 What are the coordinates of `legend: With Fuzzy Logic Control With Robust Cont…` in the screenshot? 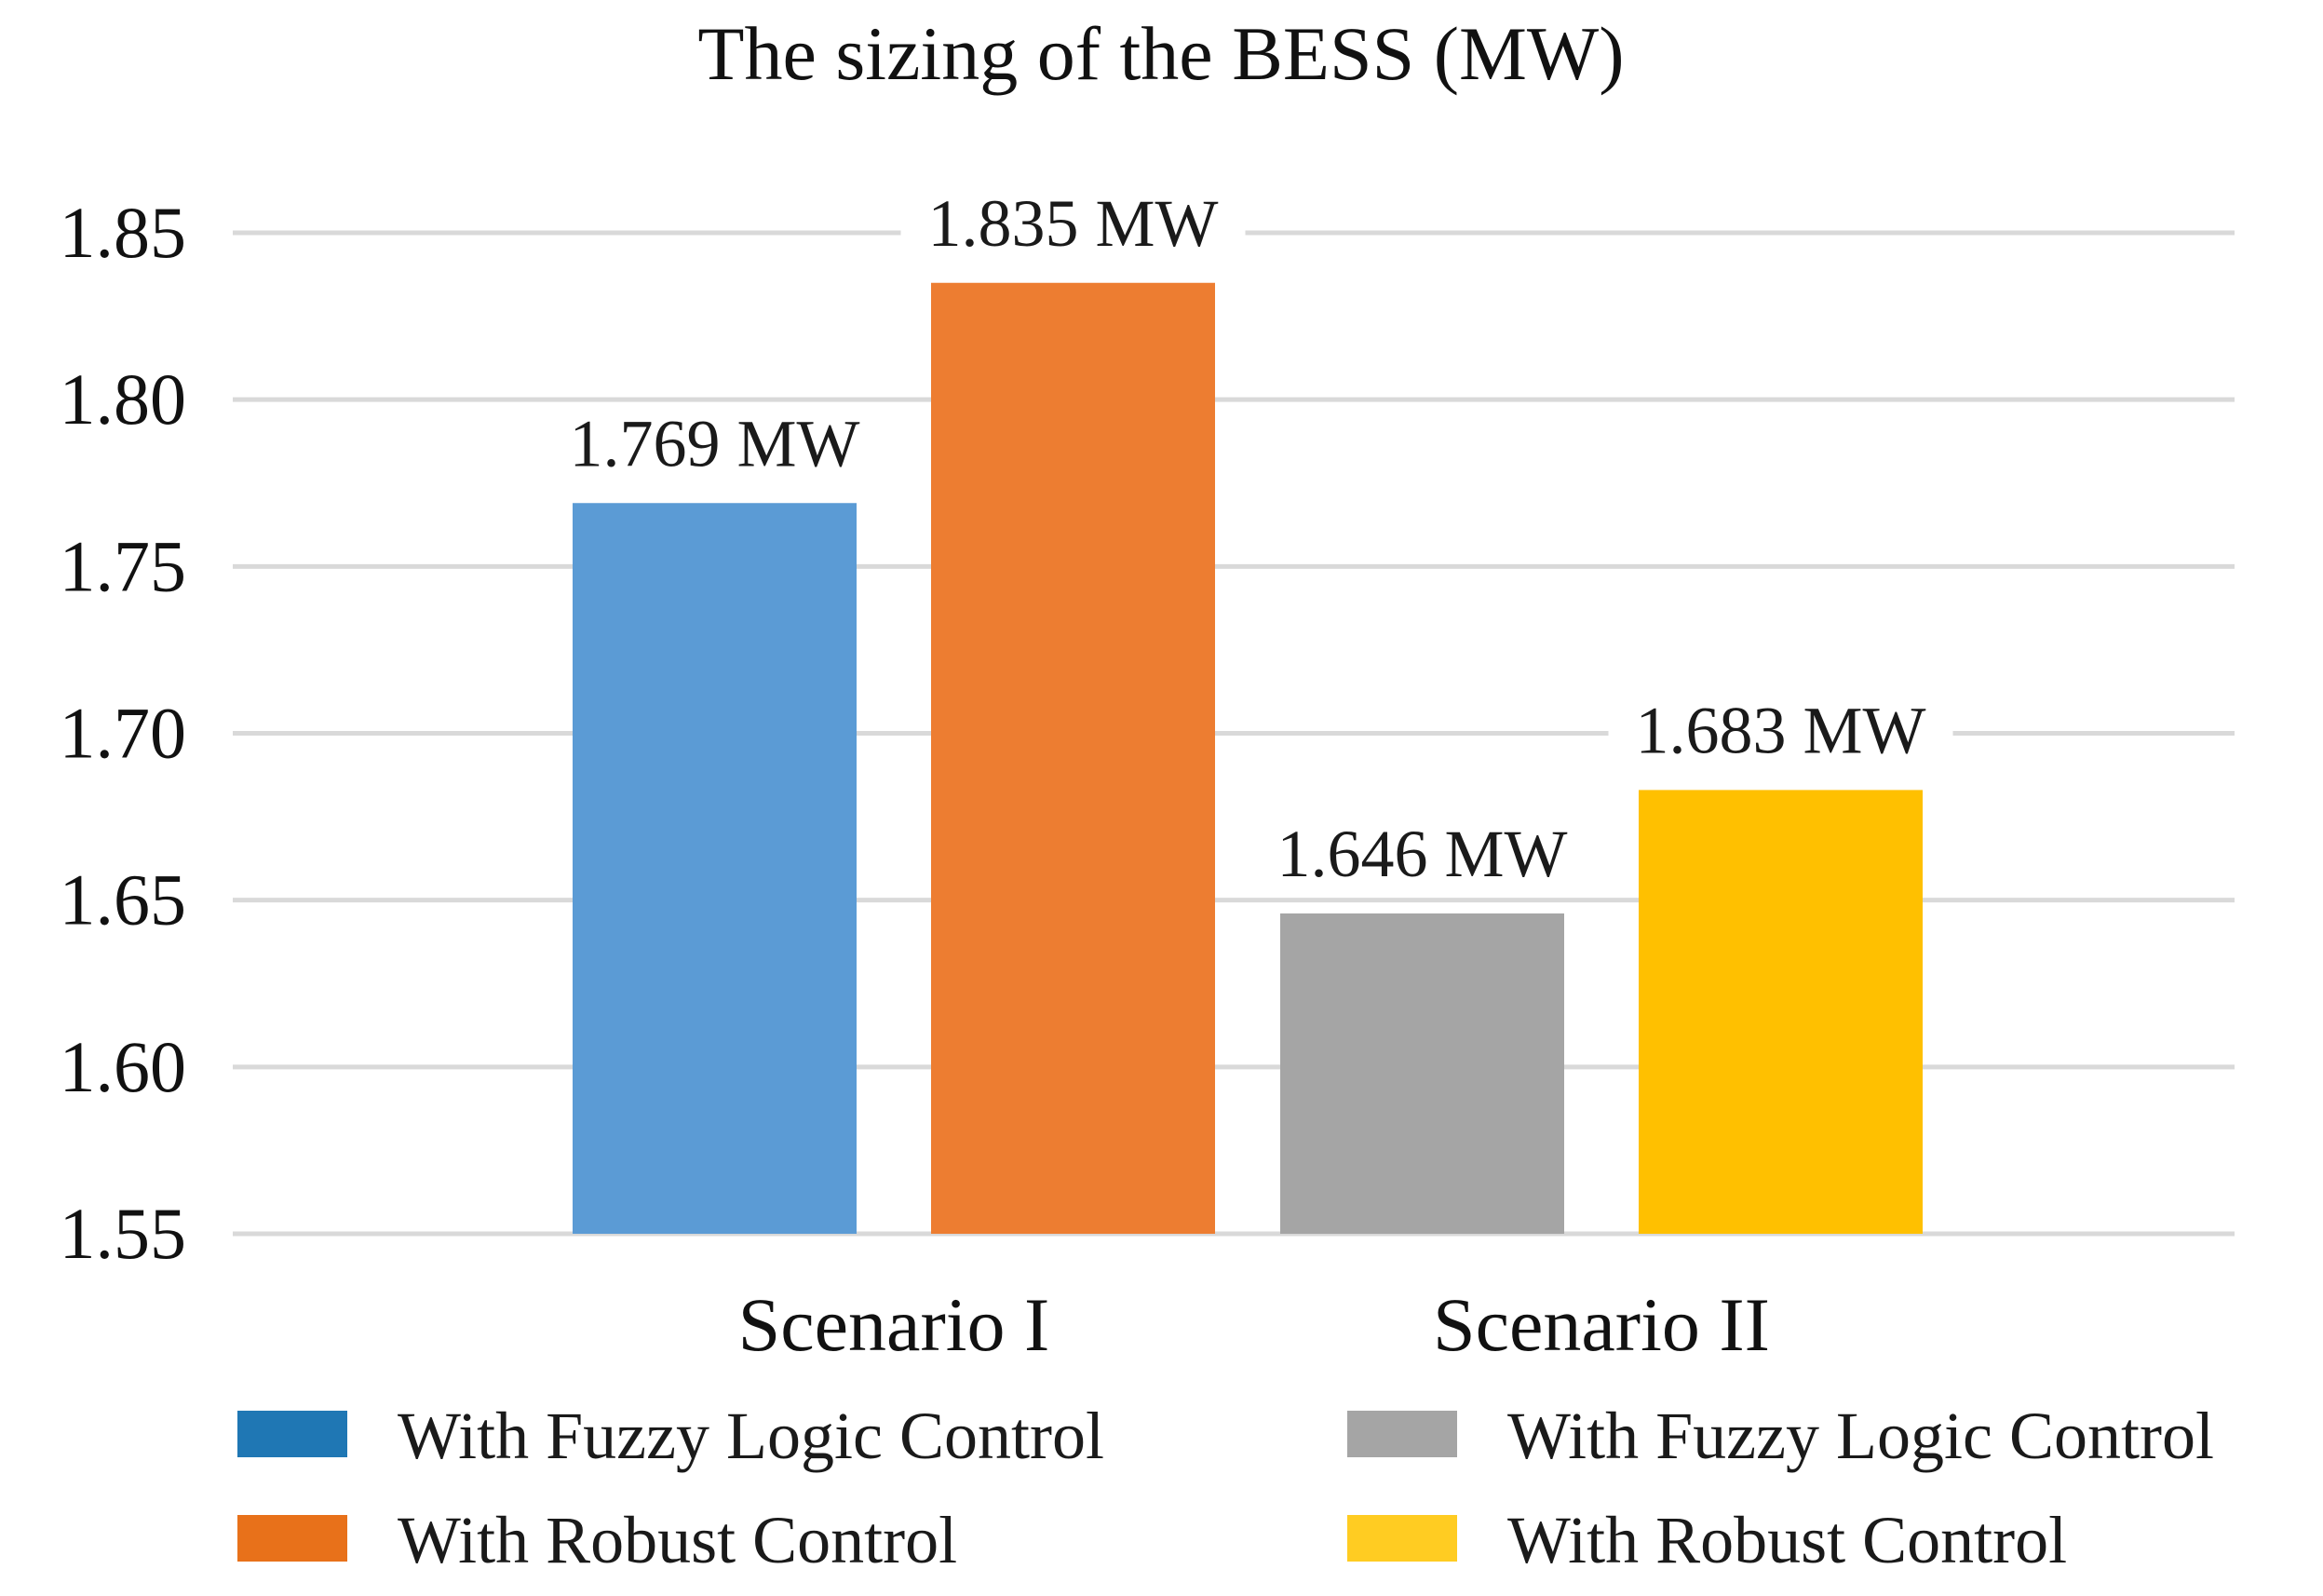 It's located at (1225, 1488).